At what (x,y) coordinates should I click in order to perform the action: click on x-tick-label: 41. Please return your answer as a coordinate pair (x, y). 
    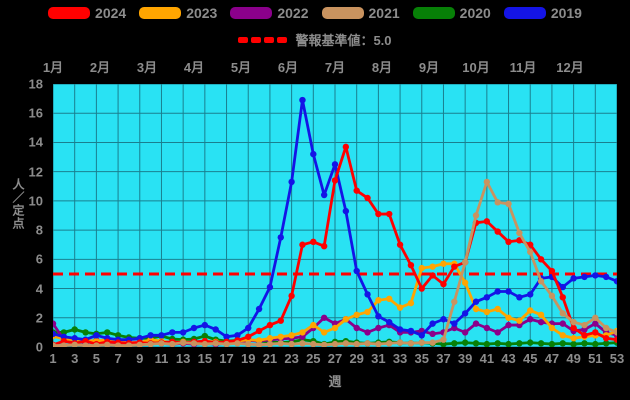
    Looking at the image, I should click on (487, 358).